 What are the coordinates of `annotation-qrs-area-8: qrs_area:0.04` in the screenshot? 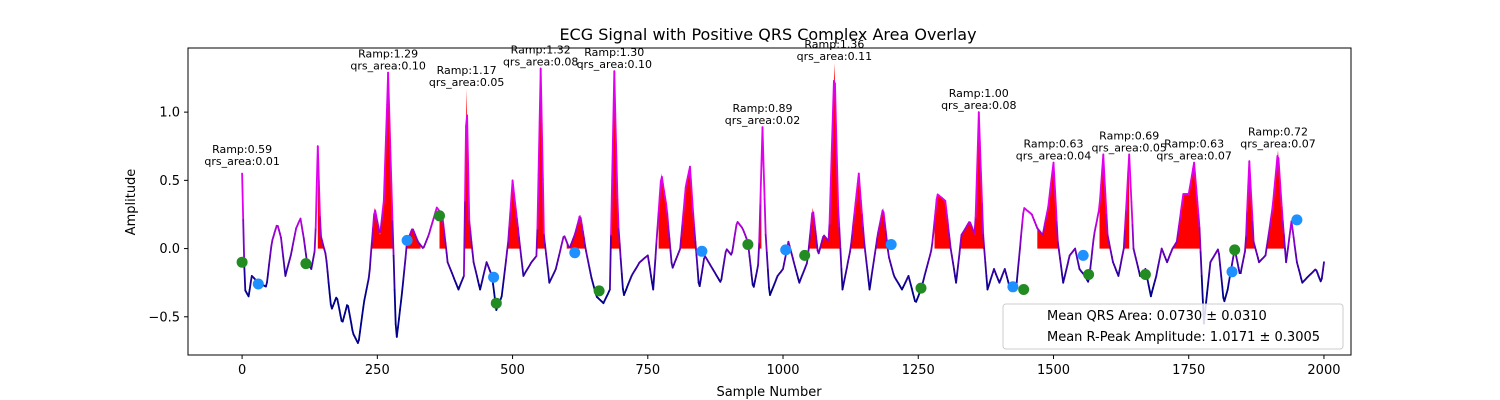 It's located at (1053, 156).